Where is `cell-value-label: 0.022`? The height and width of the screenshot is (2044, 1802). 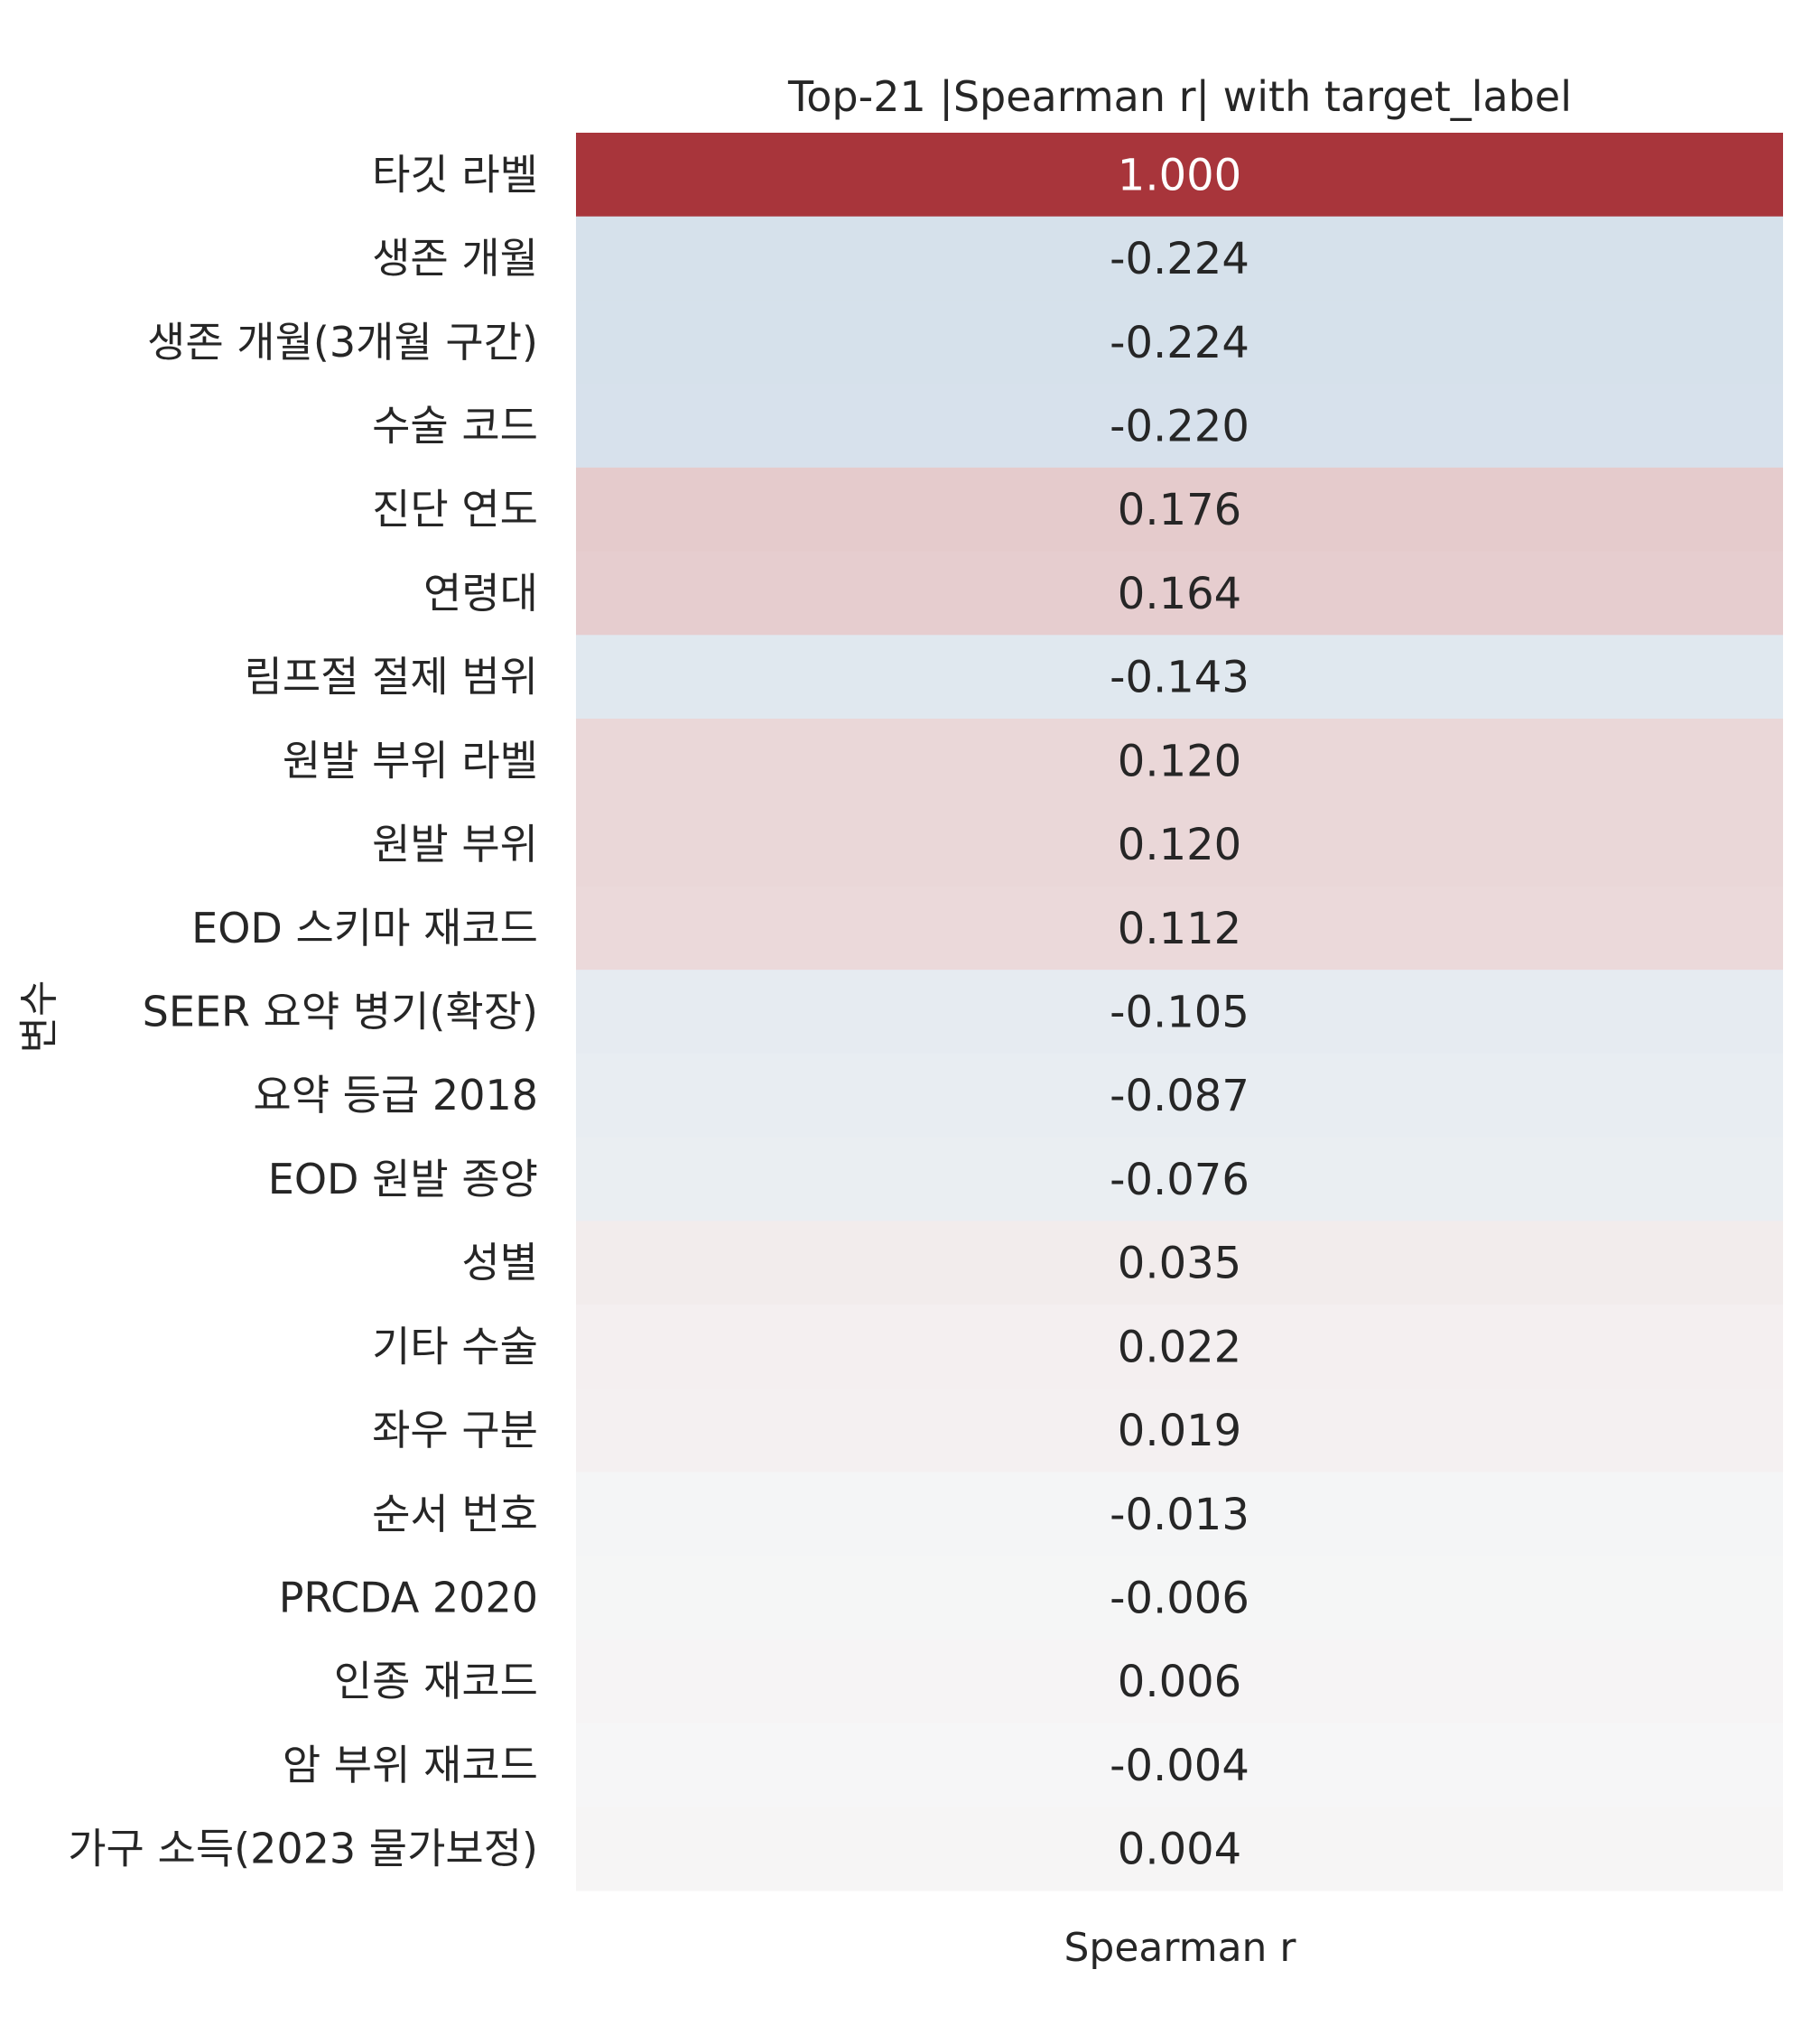 cell-value-label: 0.022 is located at coordinates (1179, 1347).